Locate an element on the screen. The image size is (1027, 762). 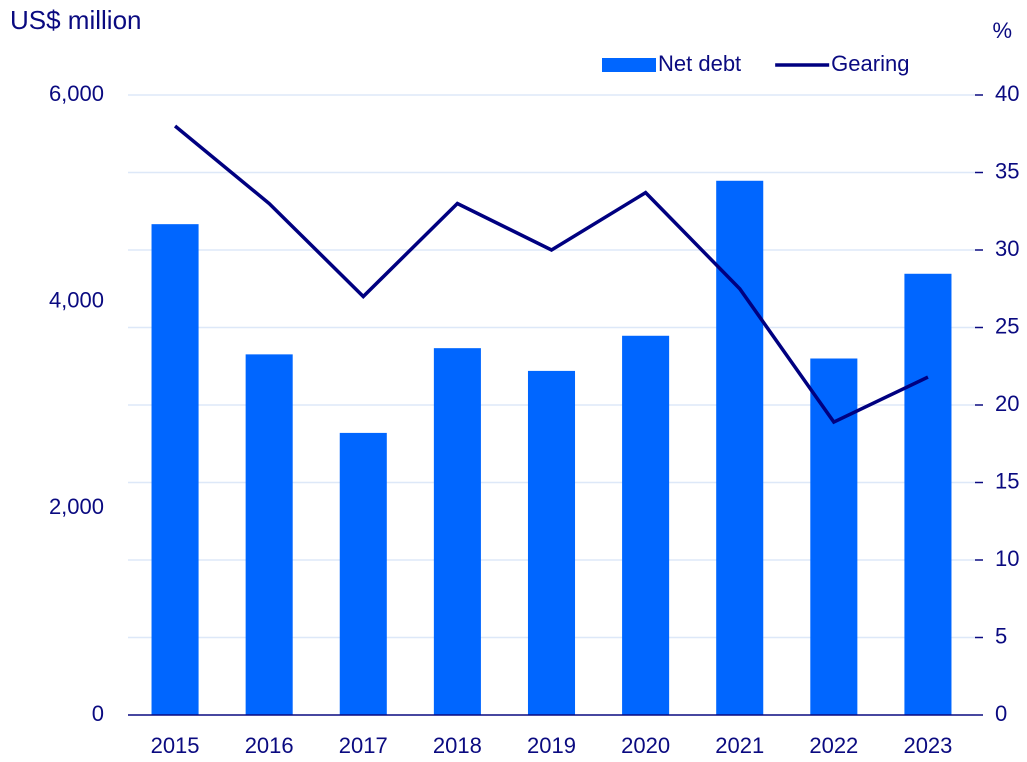
y-tick-label: 2,000 is located at coordinates (76, 506).